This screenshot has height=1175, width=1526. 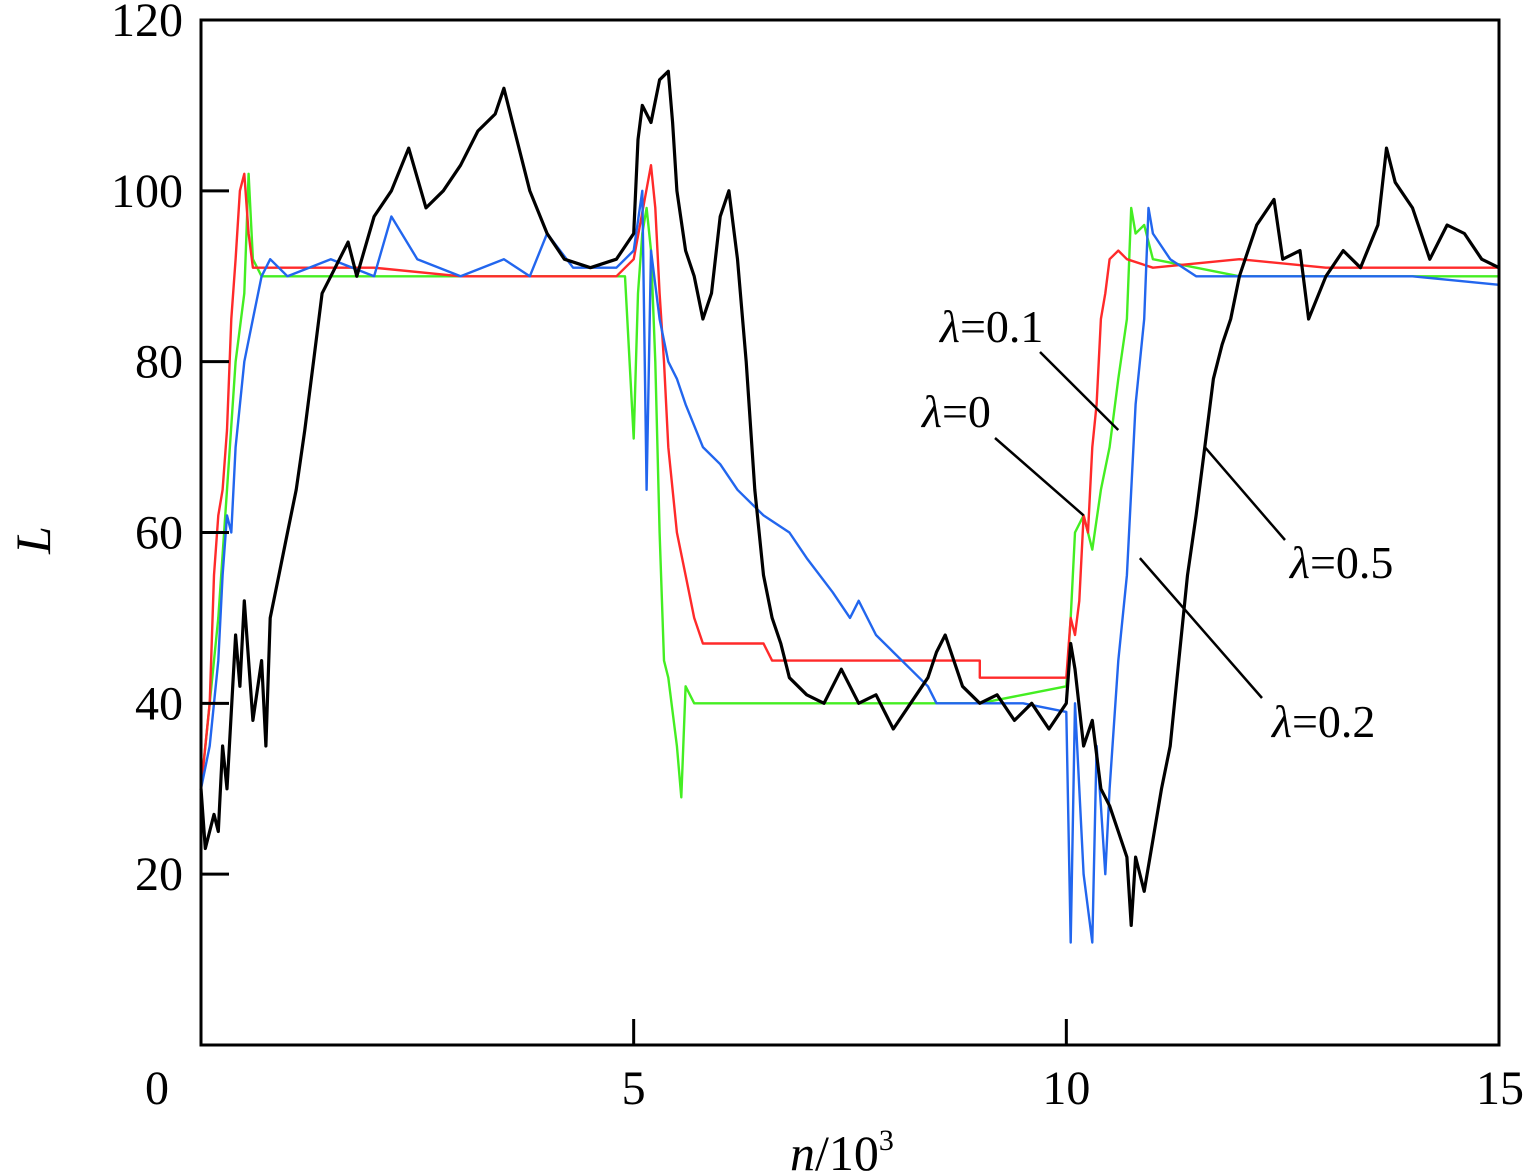 What do you see at coordinates (1351, 562) in the screenshot?
I see `annotation-label-value: =0.5` at bounding box center [1351, 562].